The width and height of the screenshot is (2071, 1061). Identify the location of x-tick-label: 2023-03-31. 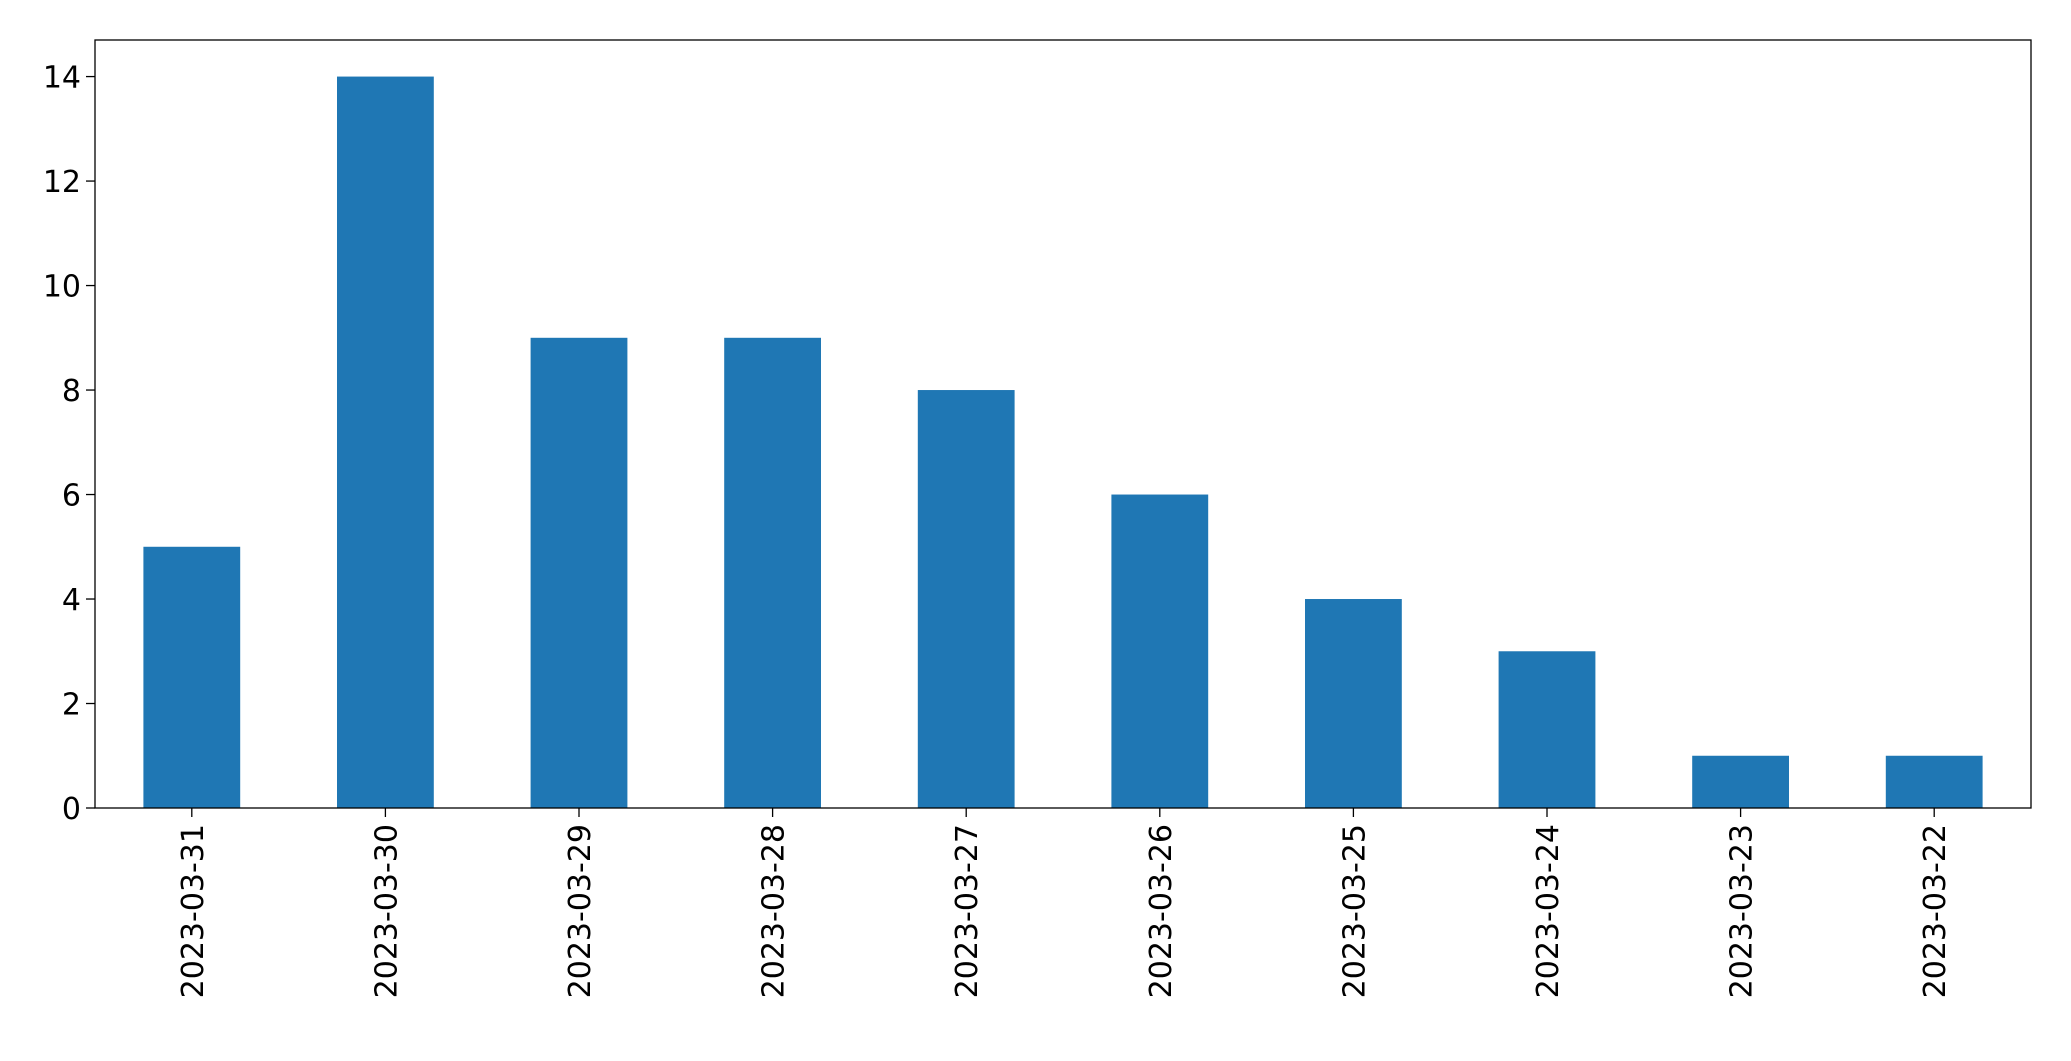
(193, 911).